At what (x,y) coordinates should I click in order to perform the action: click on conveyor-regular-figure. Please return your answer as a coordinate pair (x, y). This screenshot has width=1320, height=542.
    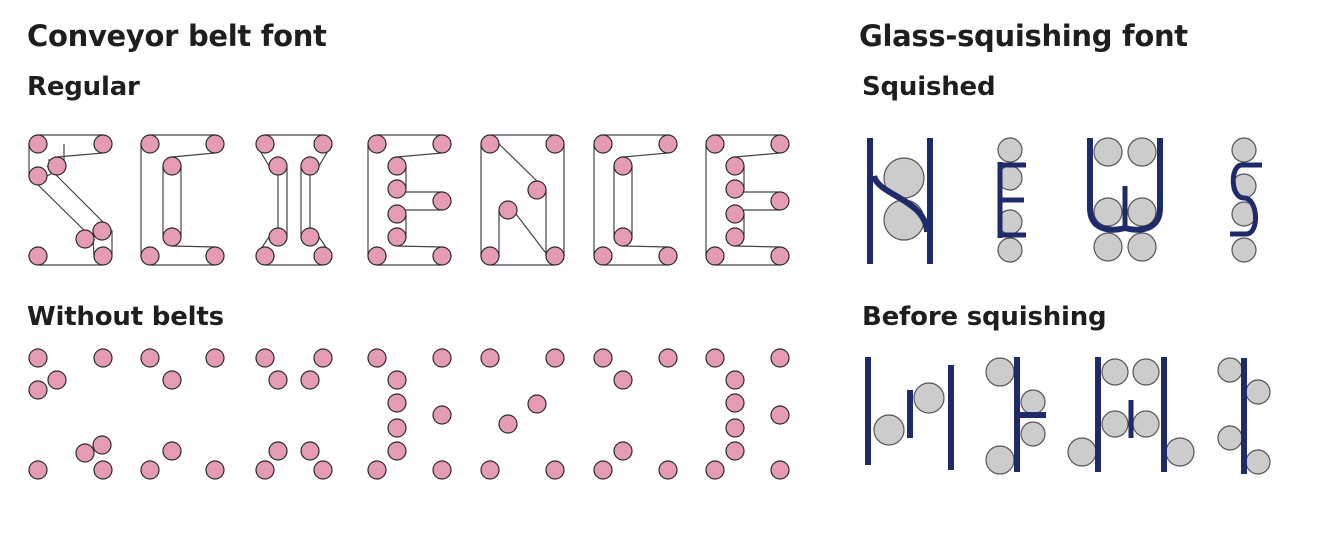
    Looking at the image, I should click on (409, 200).